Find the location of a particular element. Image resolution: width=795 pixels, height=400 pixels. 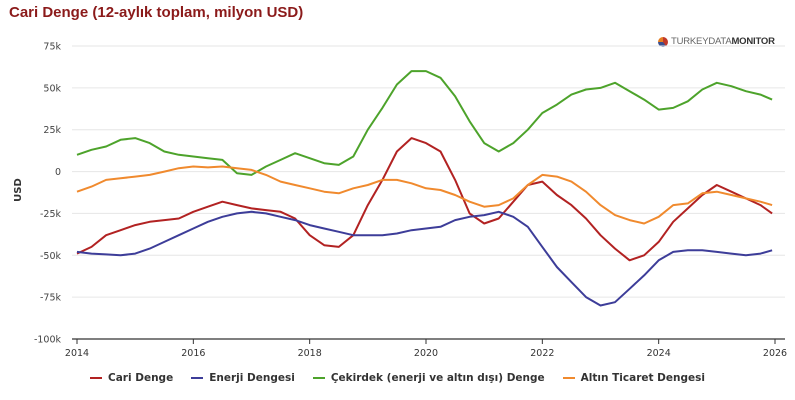

brand-logo: TURKEYDATA MONITOR is located at coordinates (716, 41).